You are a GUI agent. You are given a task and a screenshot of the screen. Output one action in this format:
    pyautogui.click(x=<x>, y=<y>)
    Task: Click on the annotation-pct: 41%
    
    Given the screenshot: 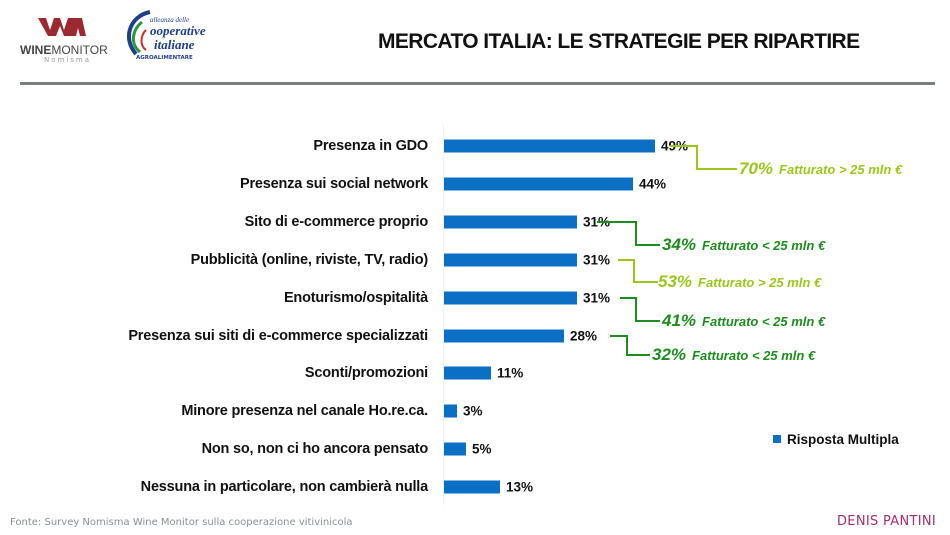 What is the action you would take?
    pyautogui.click(x=679, y=320)
    